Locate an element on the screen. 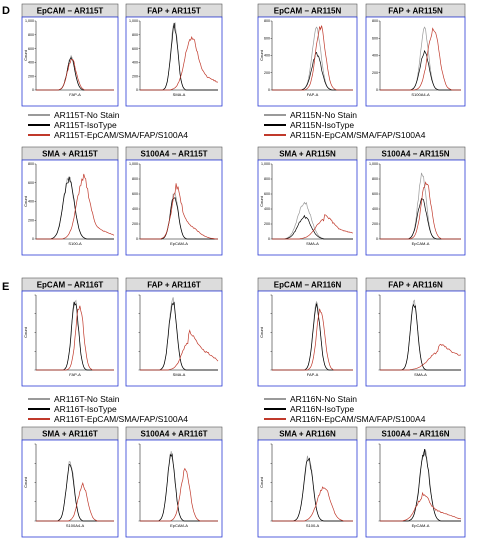 The height and width of the screenshot is (550, 480). legend-entry: AR115T-No Stain is located at coordinates (87, 115).